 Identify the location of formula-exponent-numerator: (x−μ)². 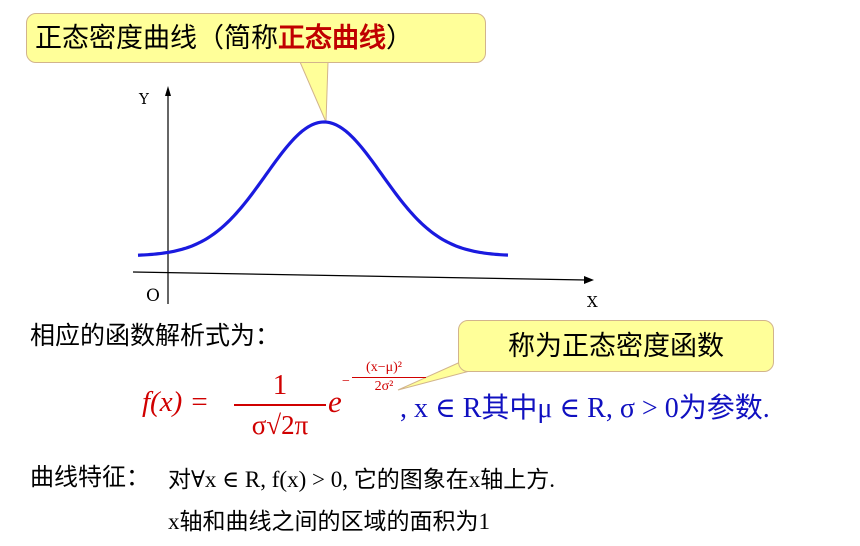
(384, 367).